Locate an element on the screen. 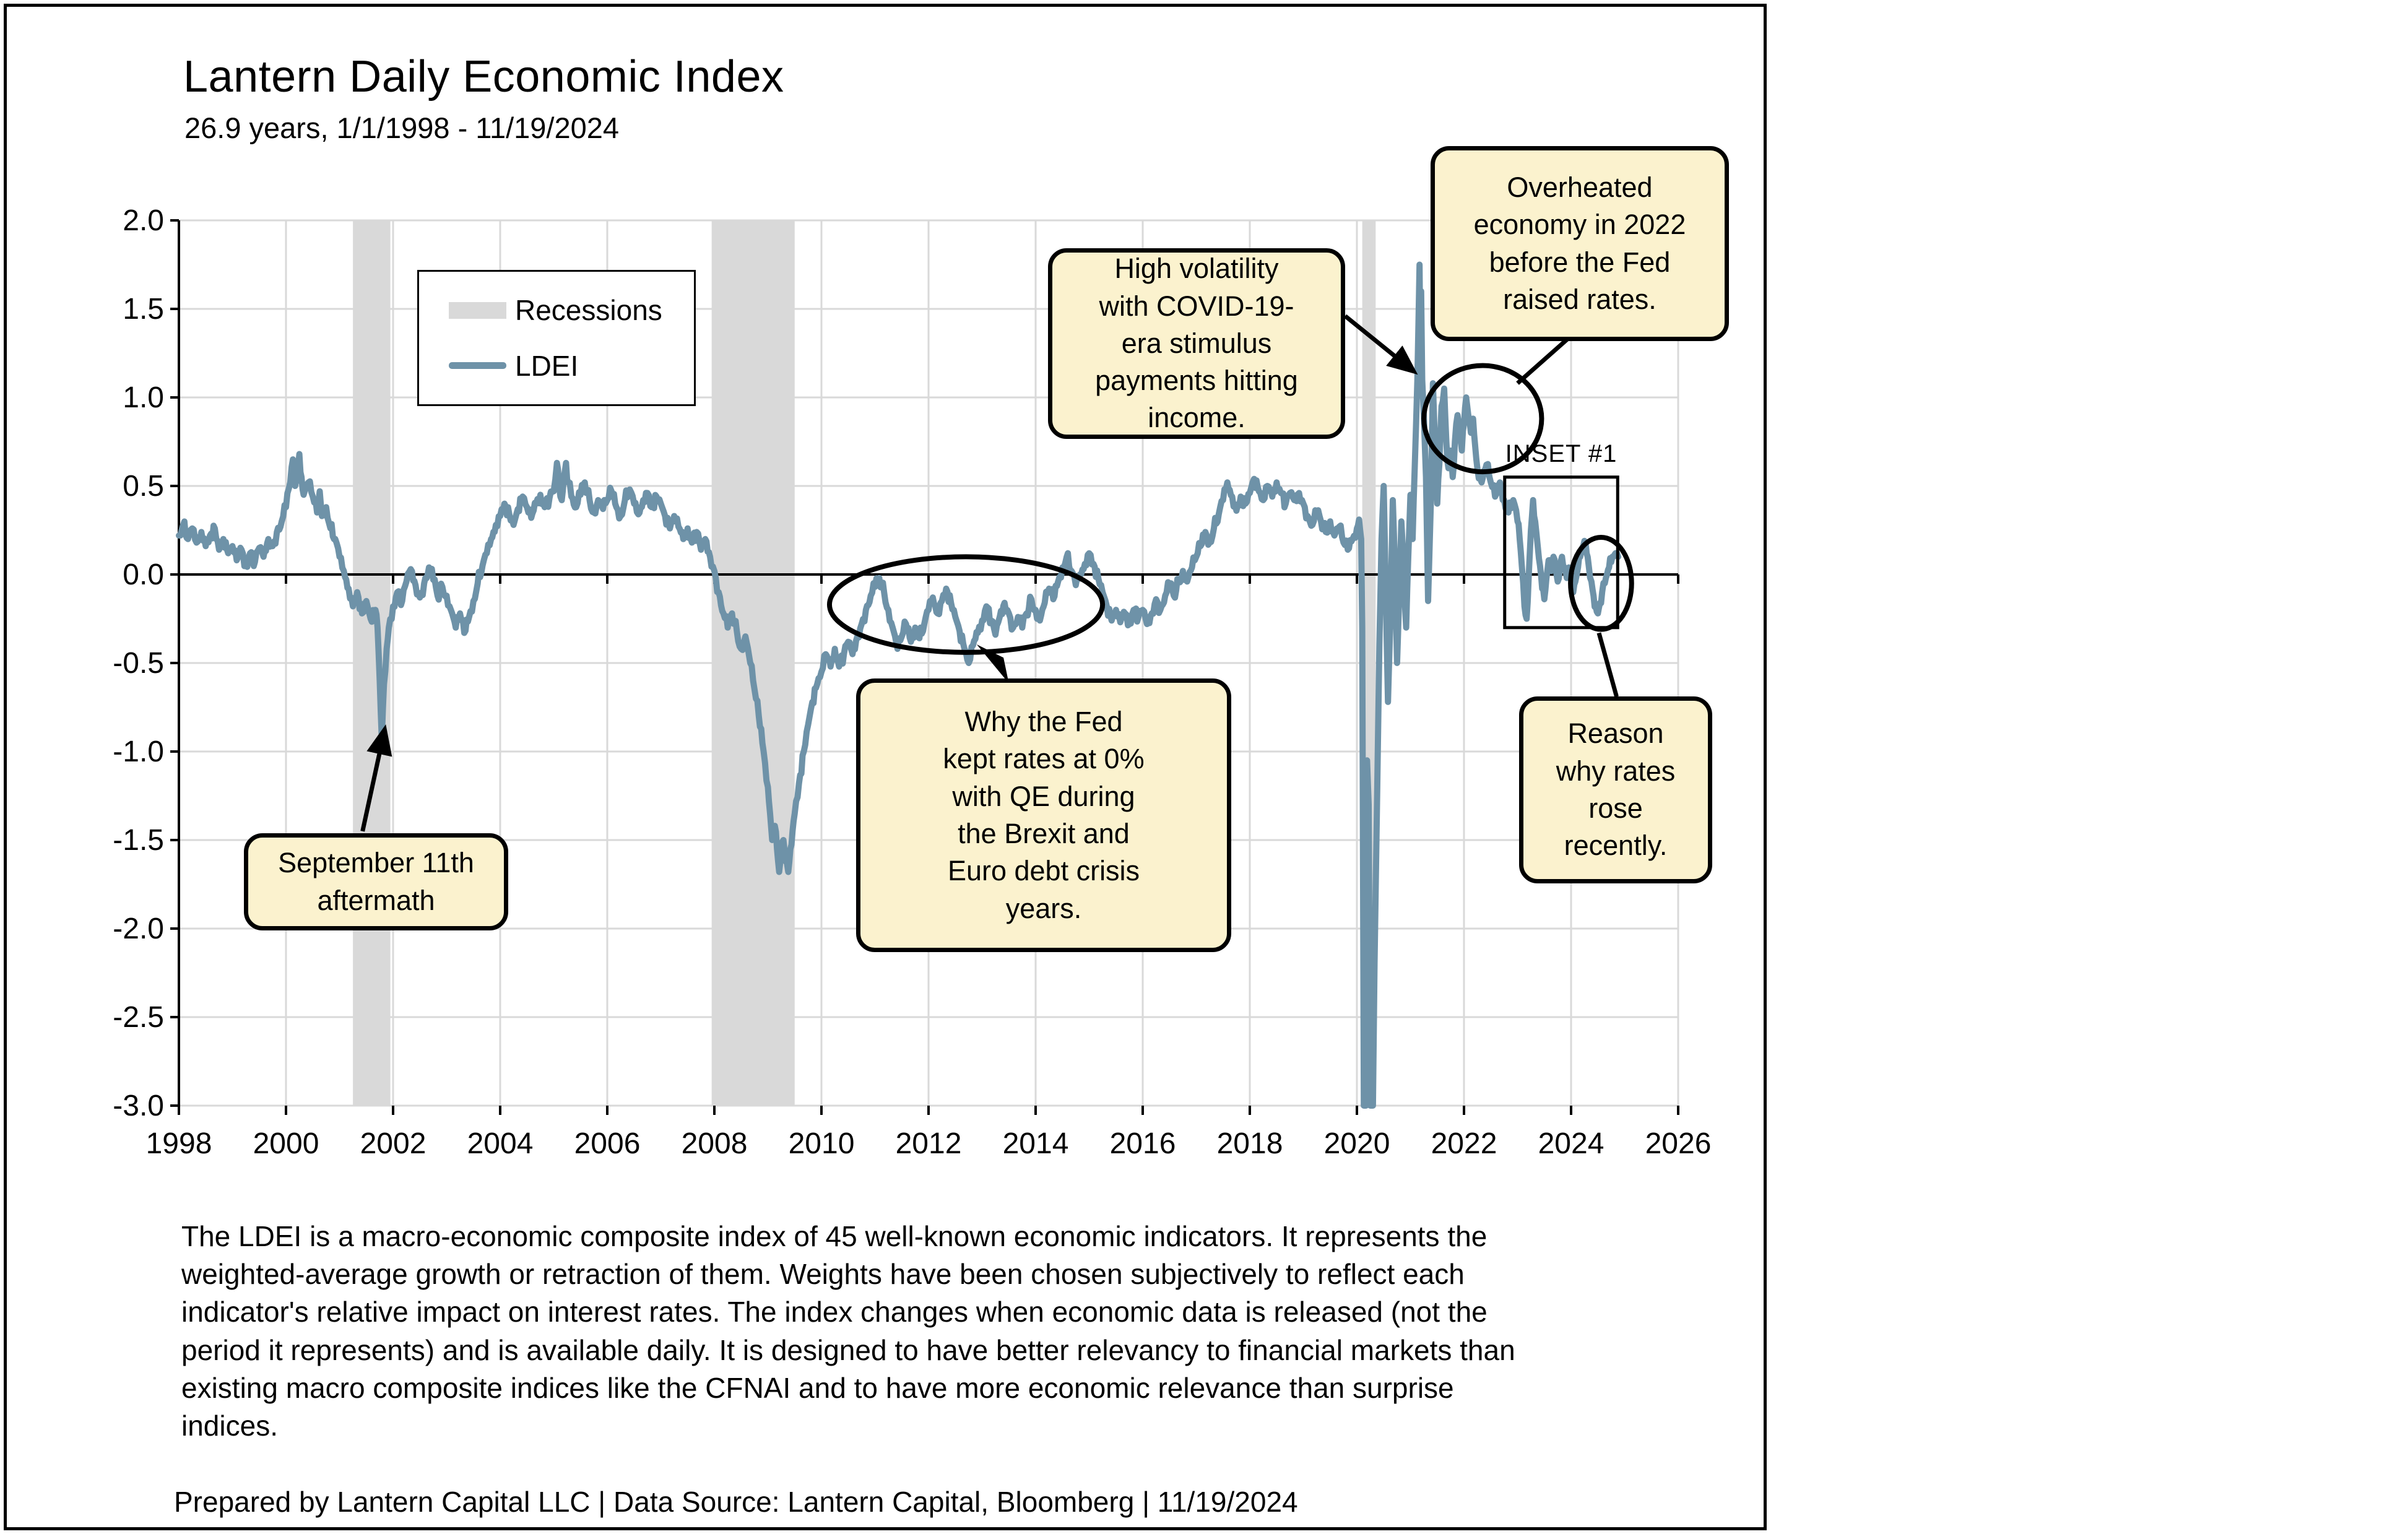  x-tick-label: 2022 is located at coordinates (1464, 1143).